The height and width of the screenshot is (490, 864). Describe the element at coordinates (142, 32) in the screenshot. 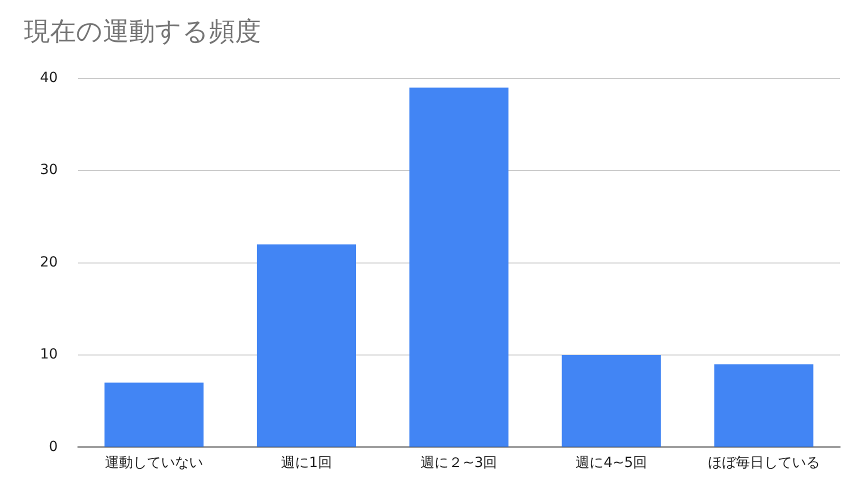

I see `chart-title: 現在の運動する頻度` at that location.